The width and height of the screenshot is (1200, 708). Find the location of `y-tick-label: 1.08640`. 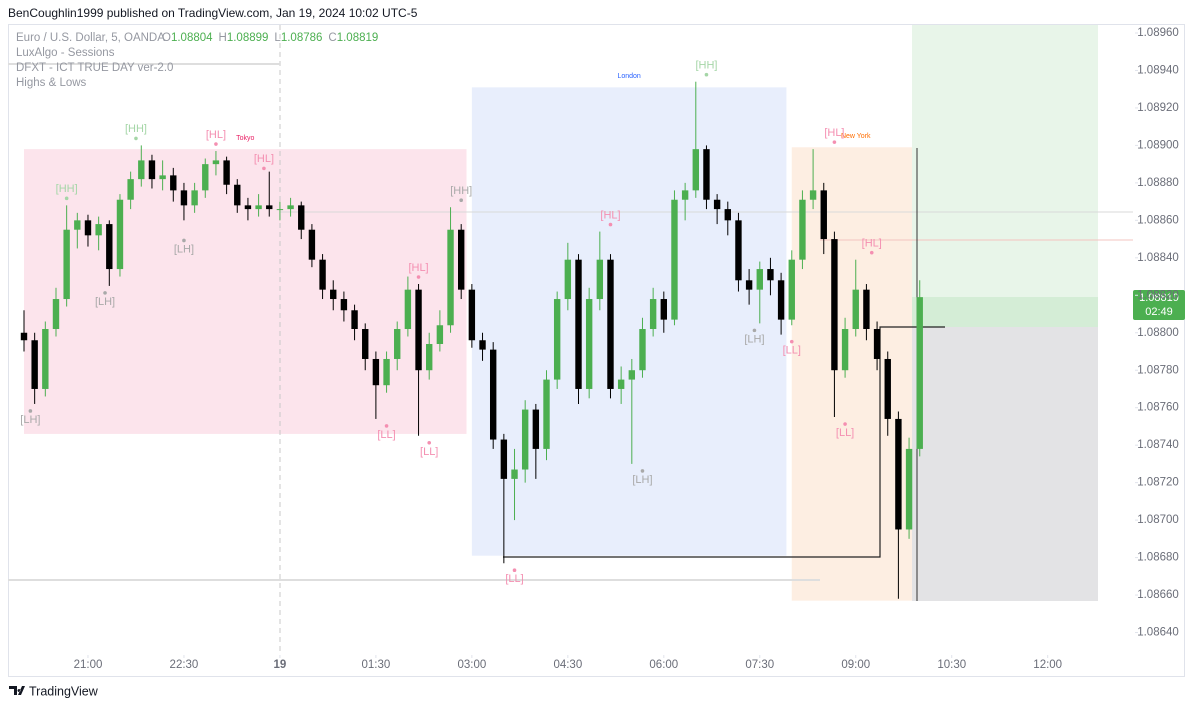

y-tick-label: 1.08640 is located at coordinates (1158, 633).